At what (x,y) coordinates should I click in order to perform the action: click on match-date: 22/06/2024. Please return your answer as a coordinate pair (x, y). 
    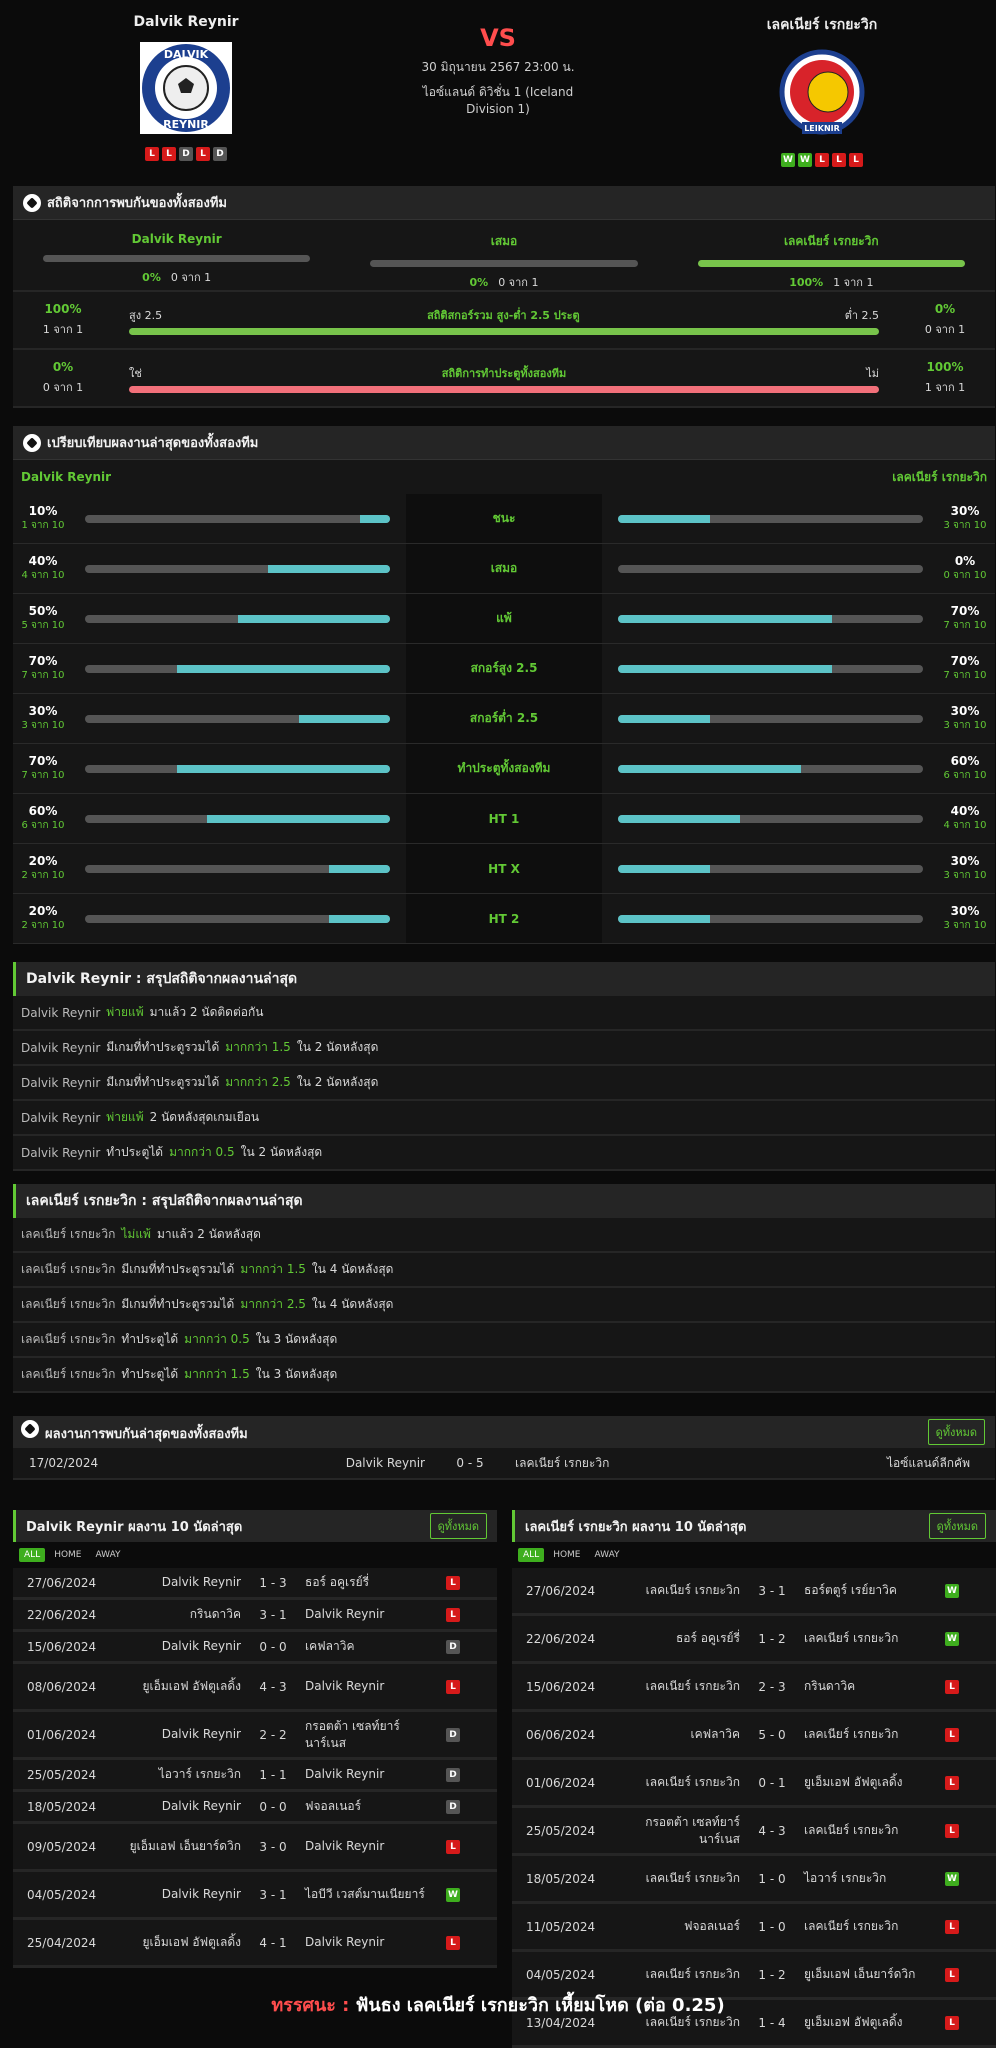
    Looking at the image, I should click on (62, 1614).